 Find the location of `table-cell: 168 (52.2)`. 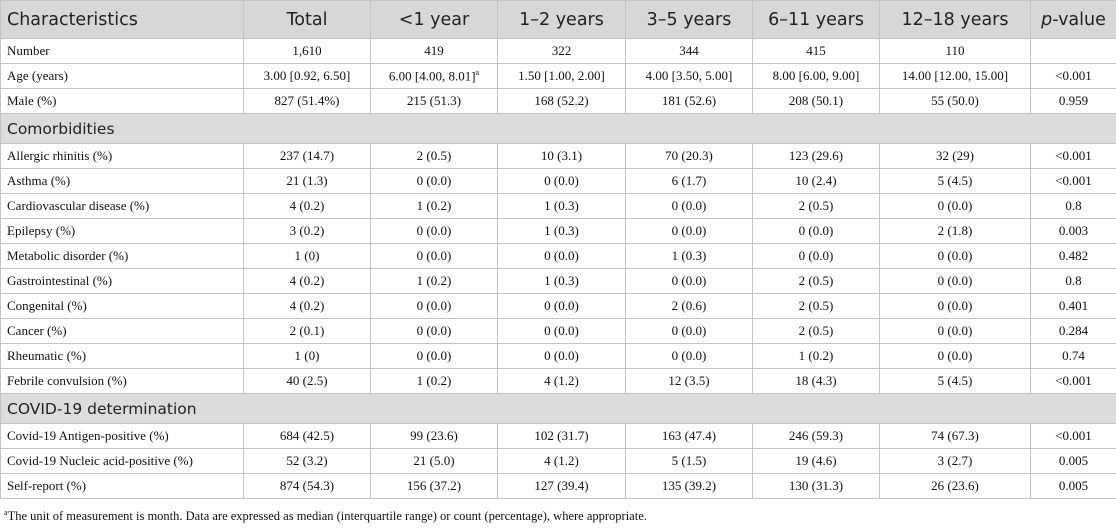

table-cell: 168 (52.2) is located at coordinates (561, 101).